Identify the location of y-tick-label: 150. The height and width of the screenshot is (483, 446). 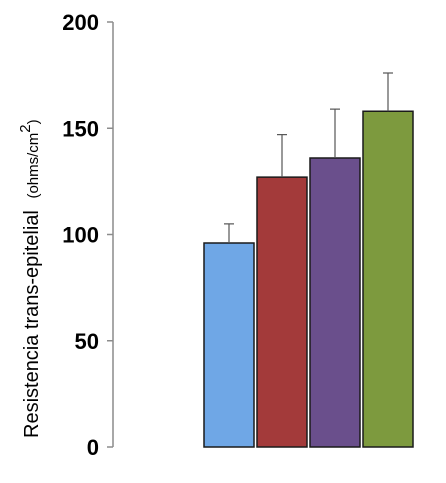
(80, 128).